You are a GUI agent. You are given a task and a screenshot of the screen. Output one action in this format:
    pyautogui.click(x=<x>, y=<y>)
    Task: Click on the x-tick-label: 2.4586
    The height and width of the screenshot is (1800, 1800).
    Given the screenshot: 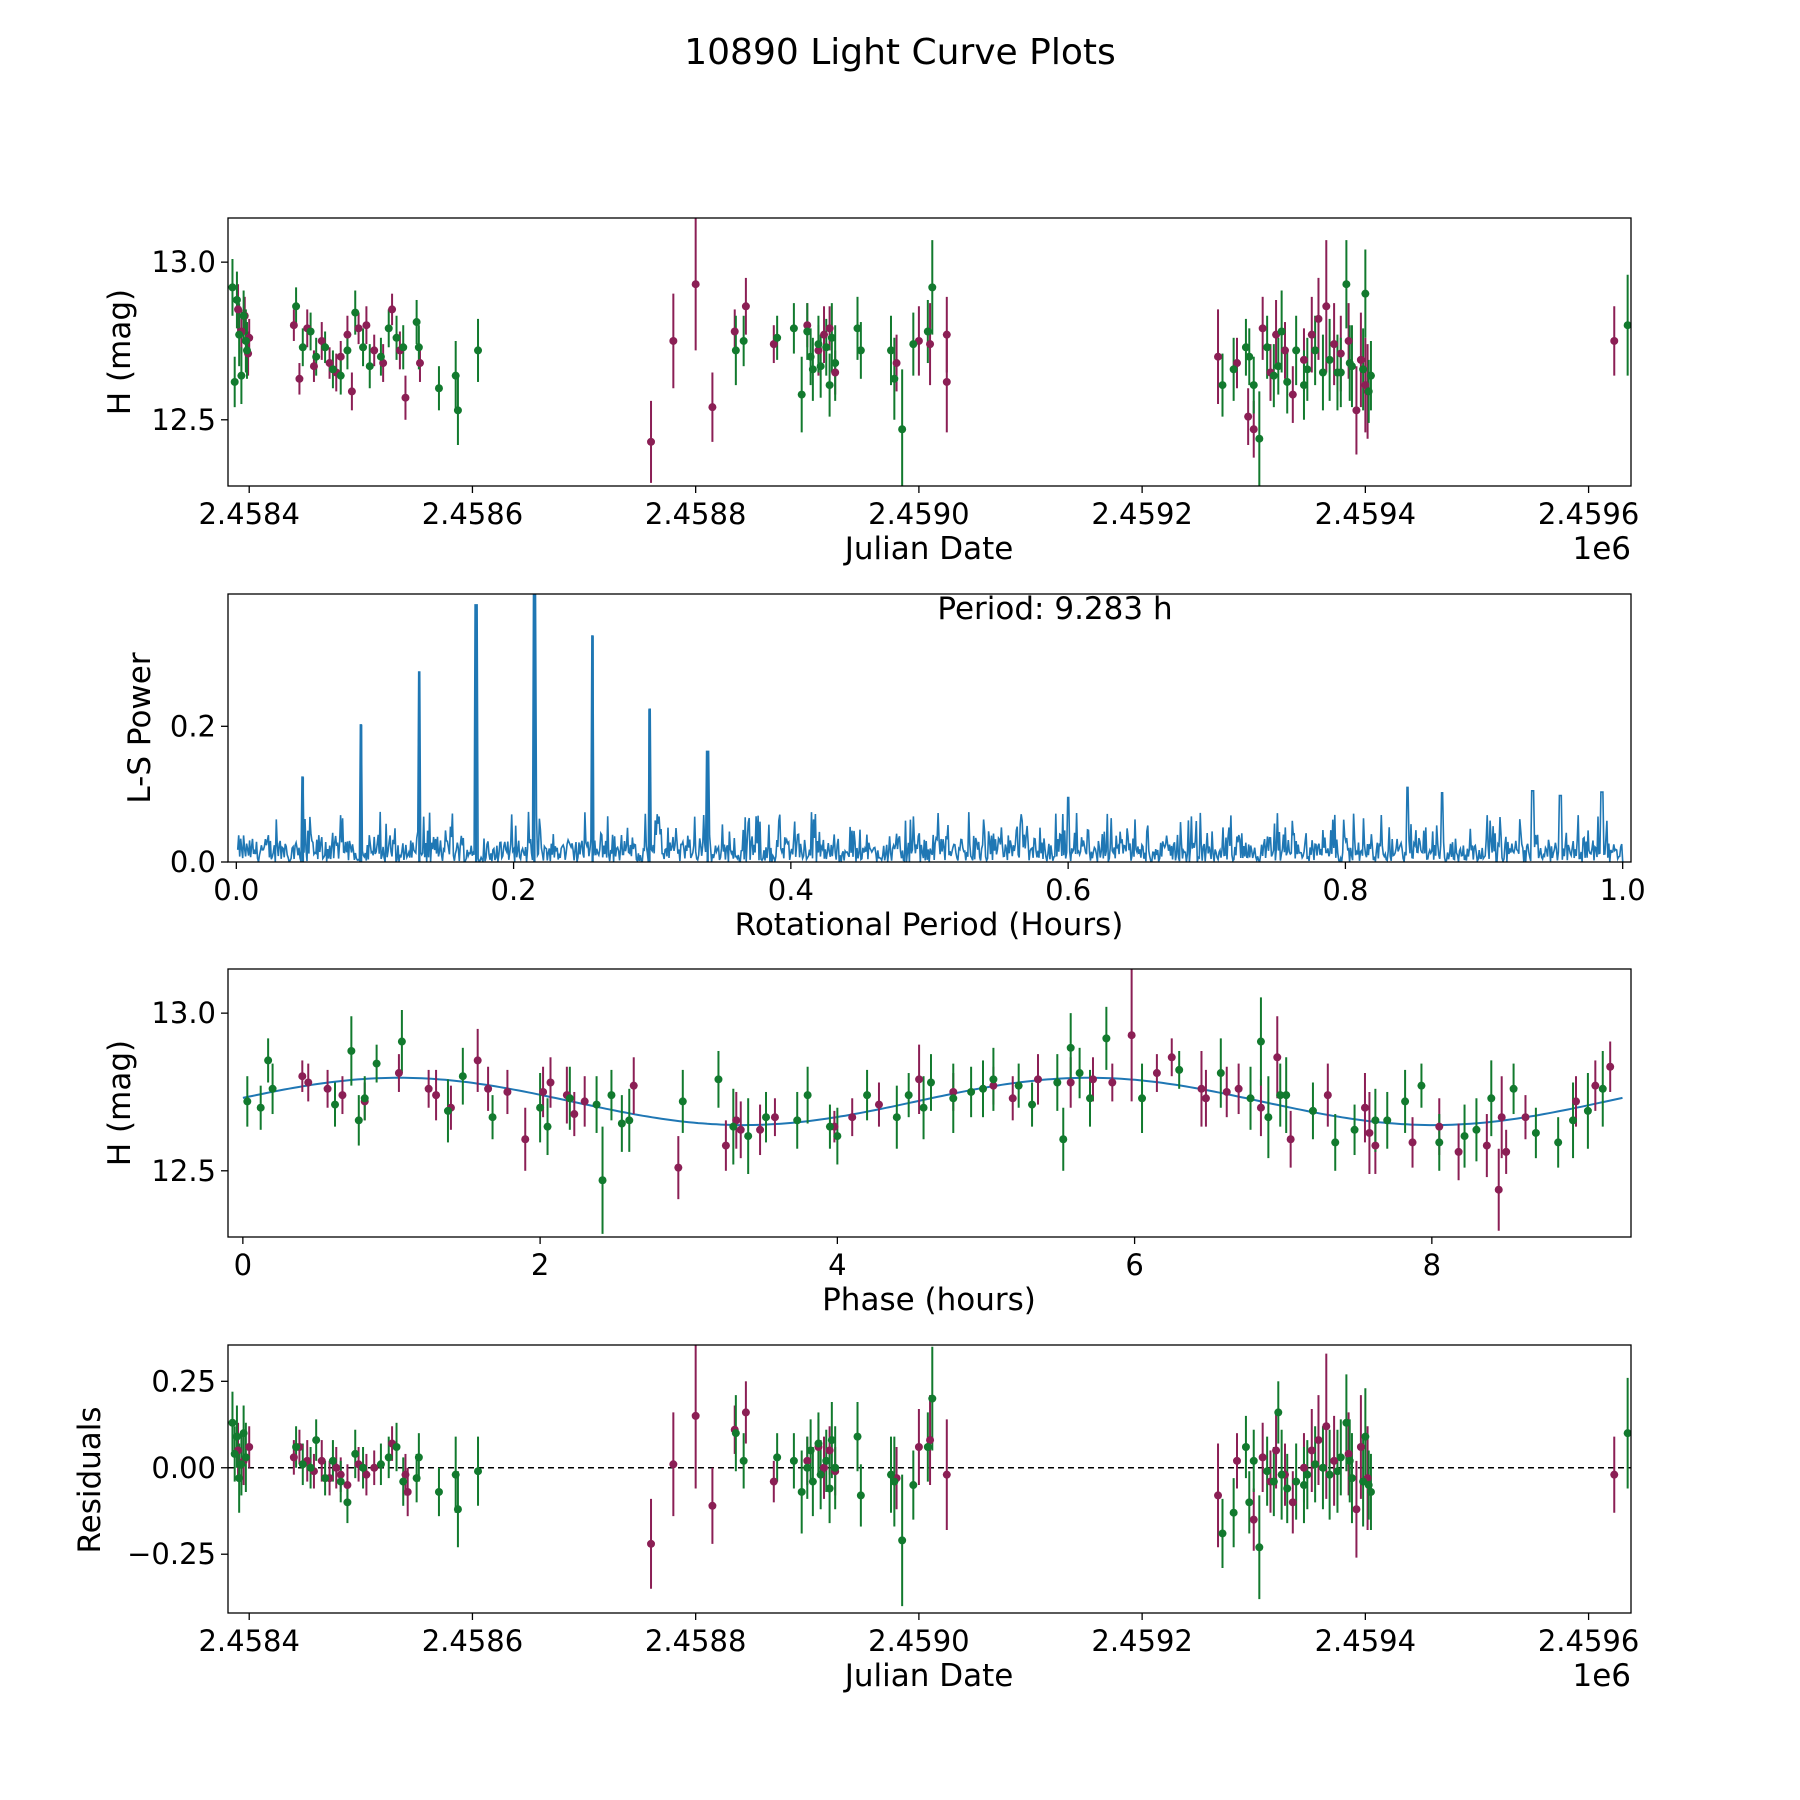 What is the action you would take?
    pyautogui.click(x=472, y=1641)
    